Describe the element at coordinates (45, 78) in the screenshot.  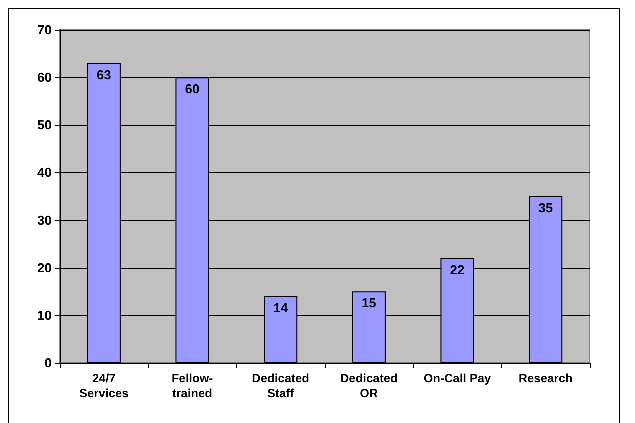
I see `y-tick-label: 60` at that location.